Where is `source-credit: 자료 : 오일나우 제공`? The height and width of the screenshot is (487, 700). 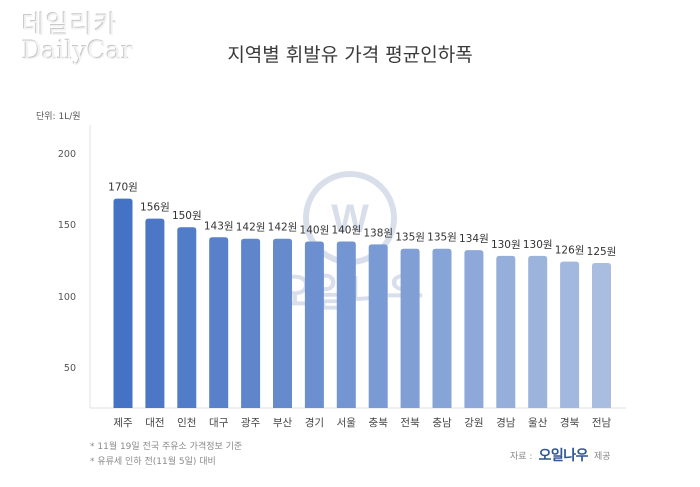 source-credit: 자료 : 오일나우 제공 is located at coordinates (560, 455).